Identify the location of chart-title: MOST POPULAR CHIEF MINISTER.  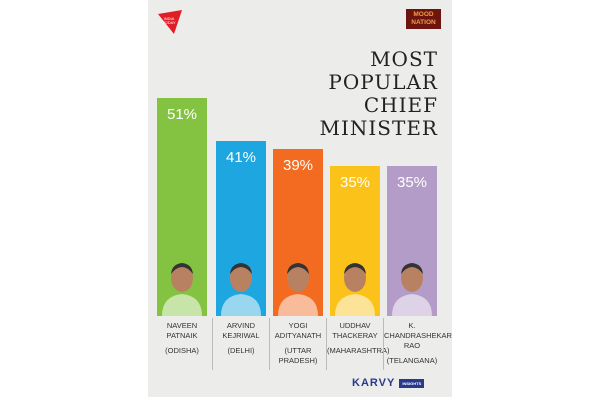
(379, 94).